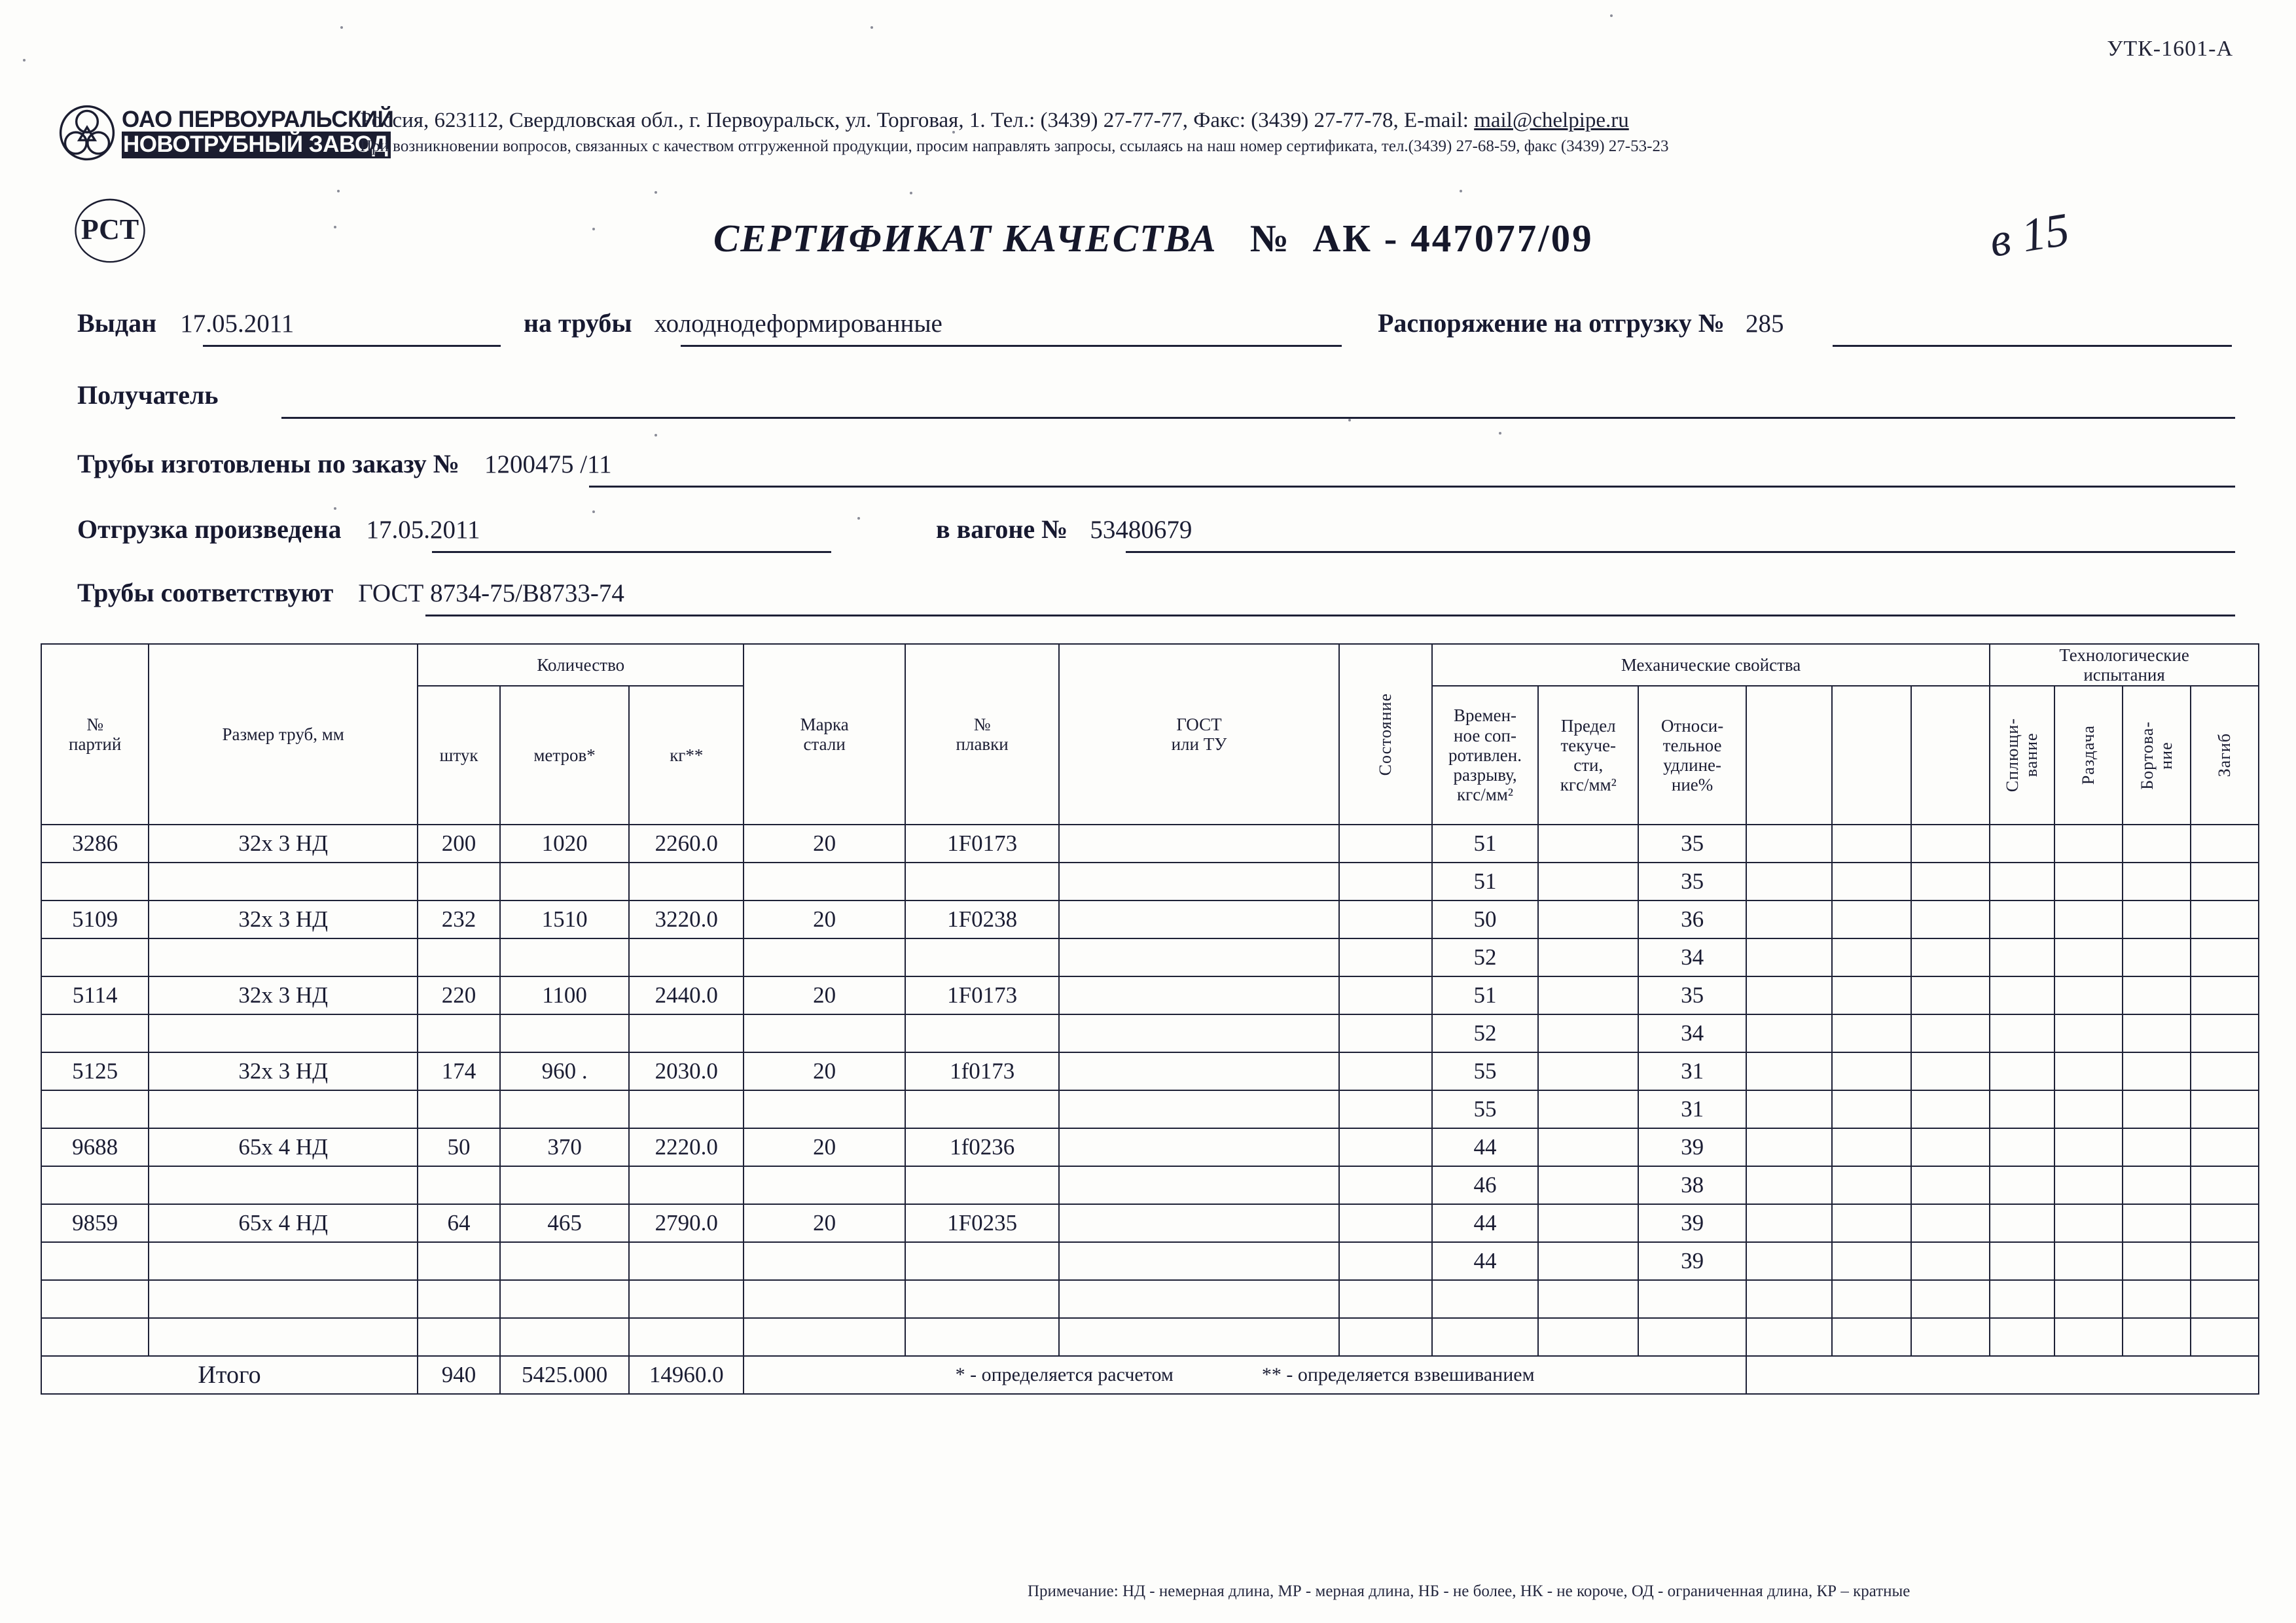 The height and width of the screenshot is (1623, 2296). What do you see at coordinates (1153, 238) in the screenshot?
I see `page-title: СЕРТИФИКАТ КАЧЕСТВА № АК - 447077/09` at bounding box center [1153, 238].